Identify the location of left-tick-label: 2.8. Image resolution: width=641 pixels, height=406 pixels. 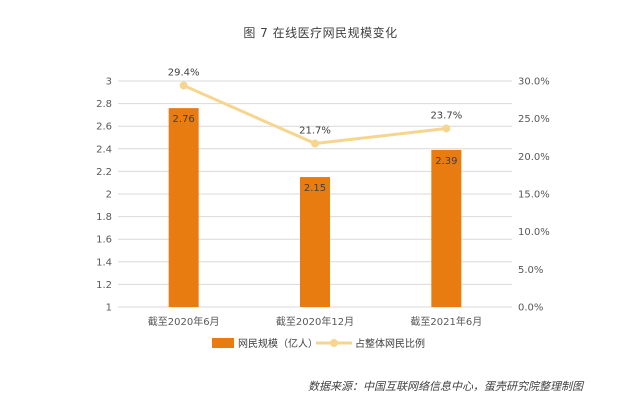
(104, 104).